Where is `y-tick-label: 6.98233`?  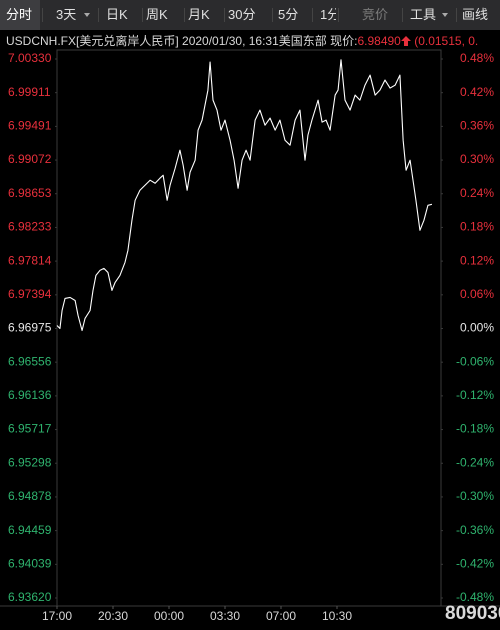
y-tick-label: 6.98233 is located at coordinates (30, 227).